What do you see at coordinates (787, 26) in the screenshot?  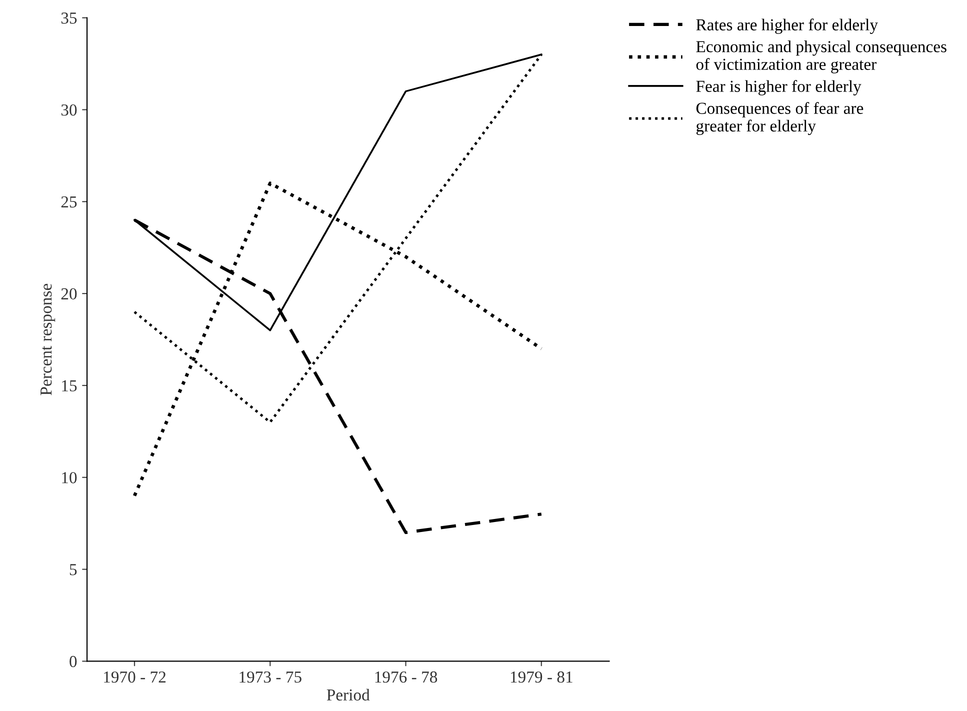 I see `legend-label: Rates are higher for elderly` at bounding box center [787, 26].